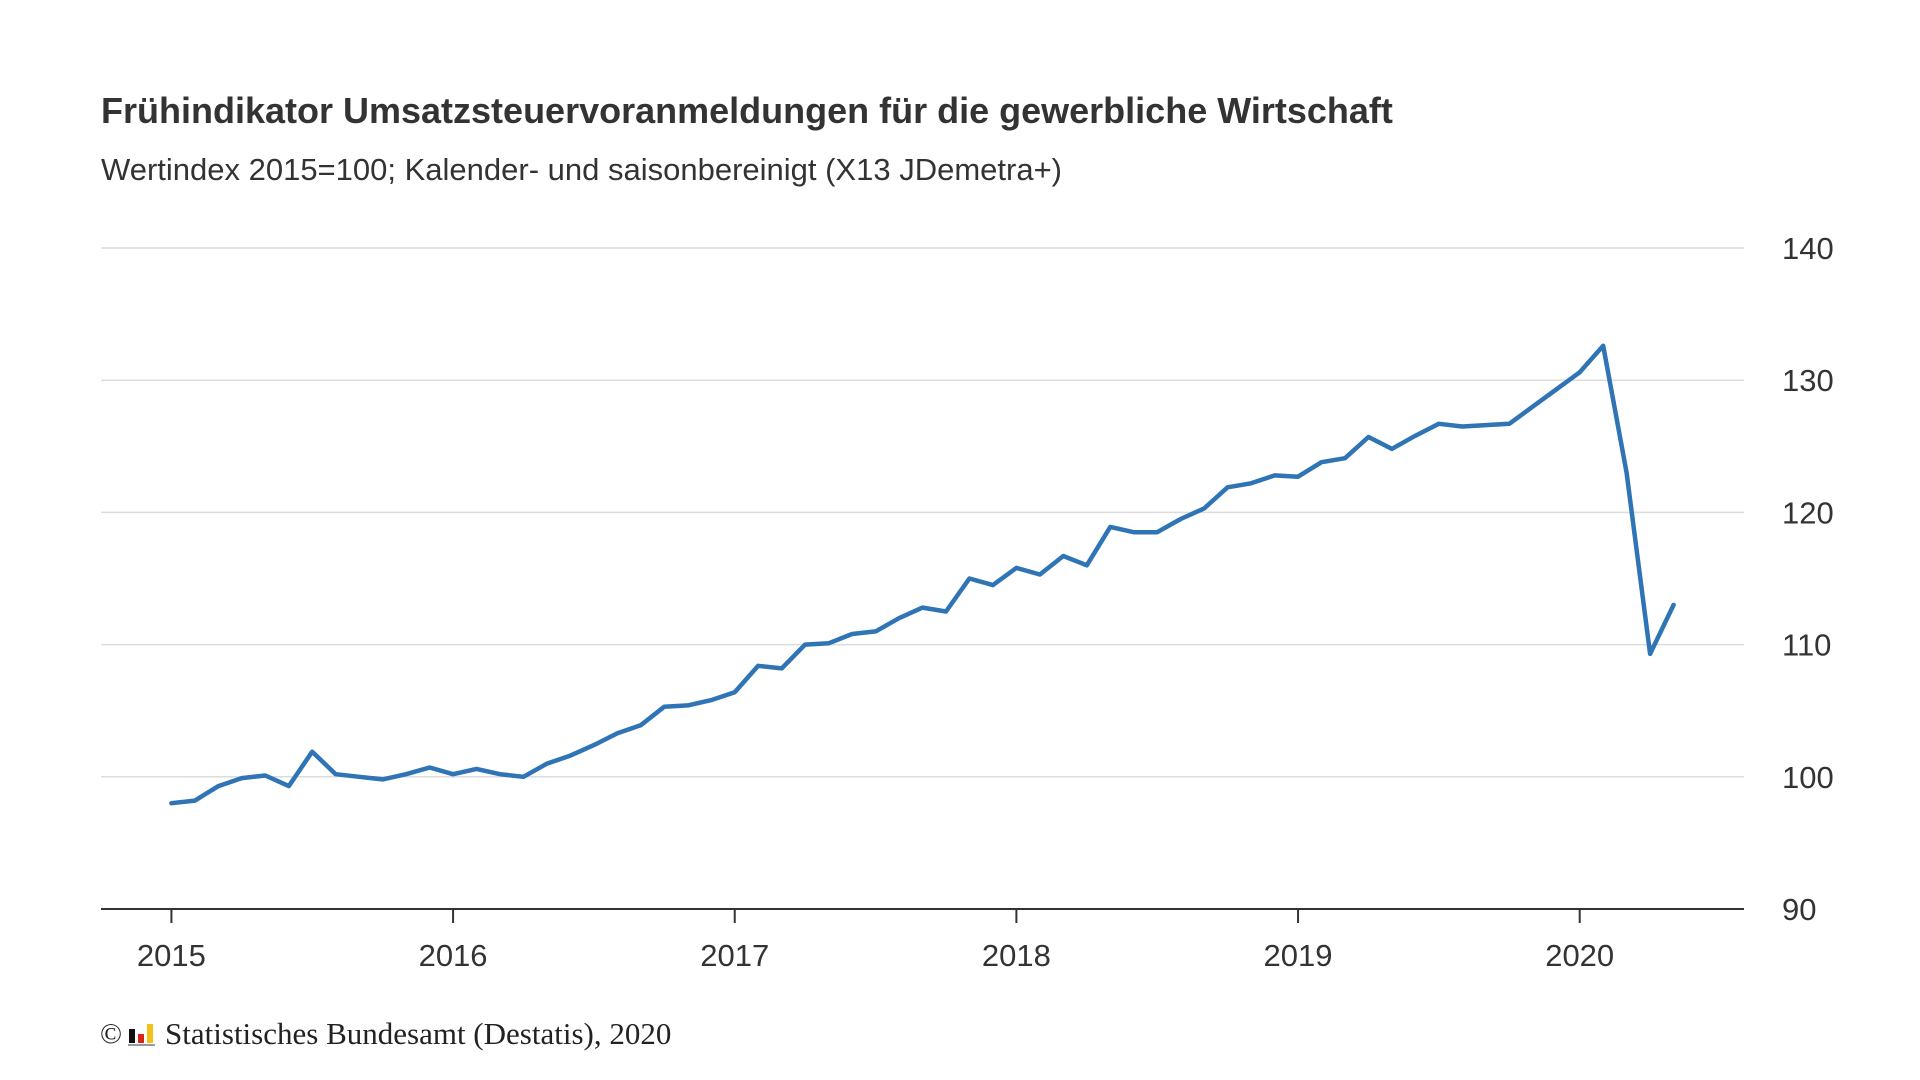 Image resolution: width=1920 pixels, height=1080 pixels. What do you see at coordinates (1806, 645) in the screenshot?
I see `y-tick-label-110: 110` at bounding box center [1806, 645].